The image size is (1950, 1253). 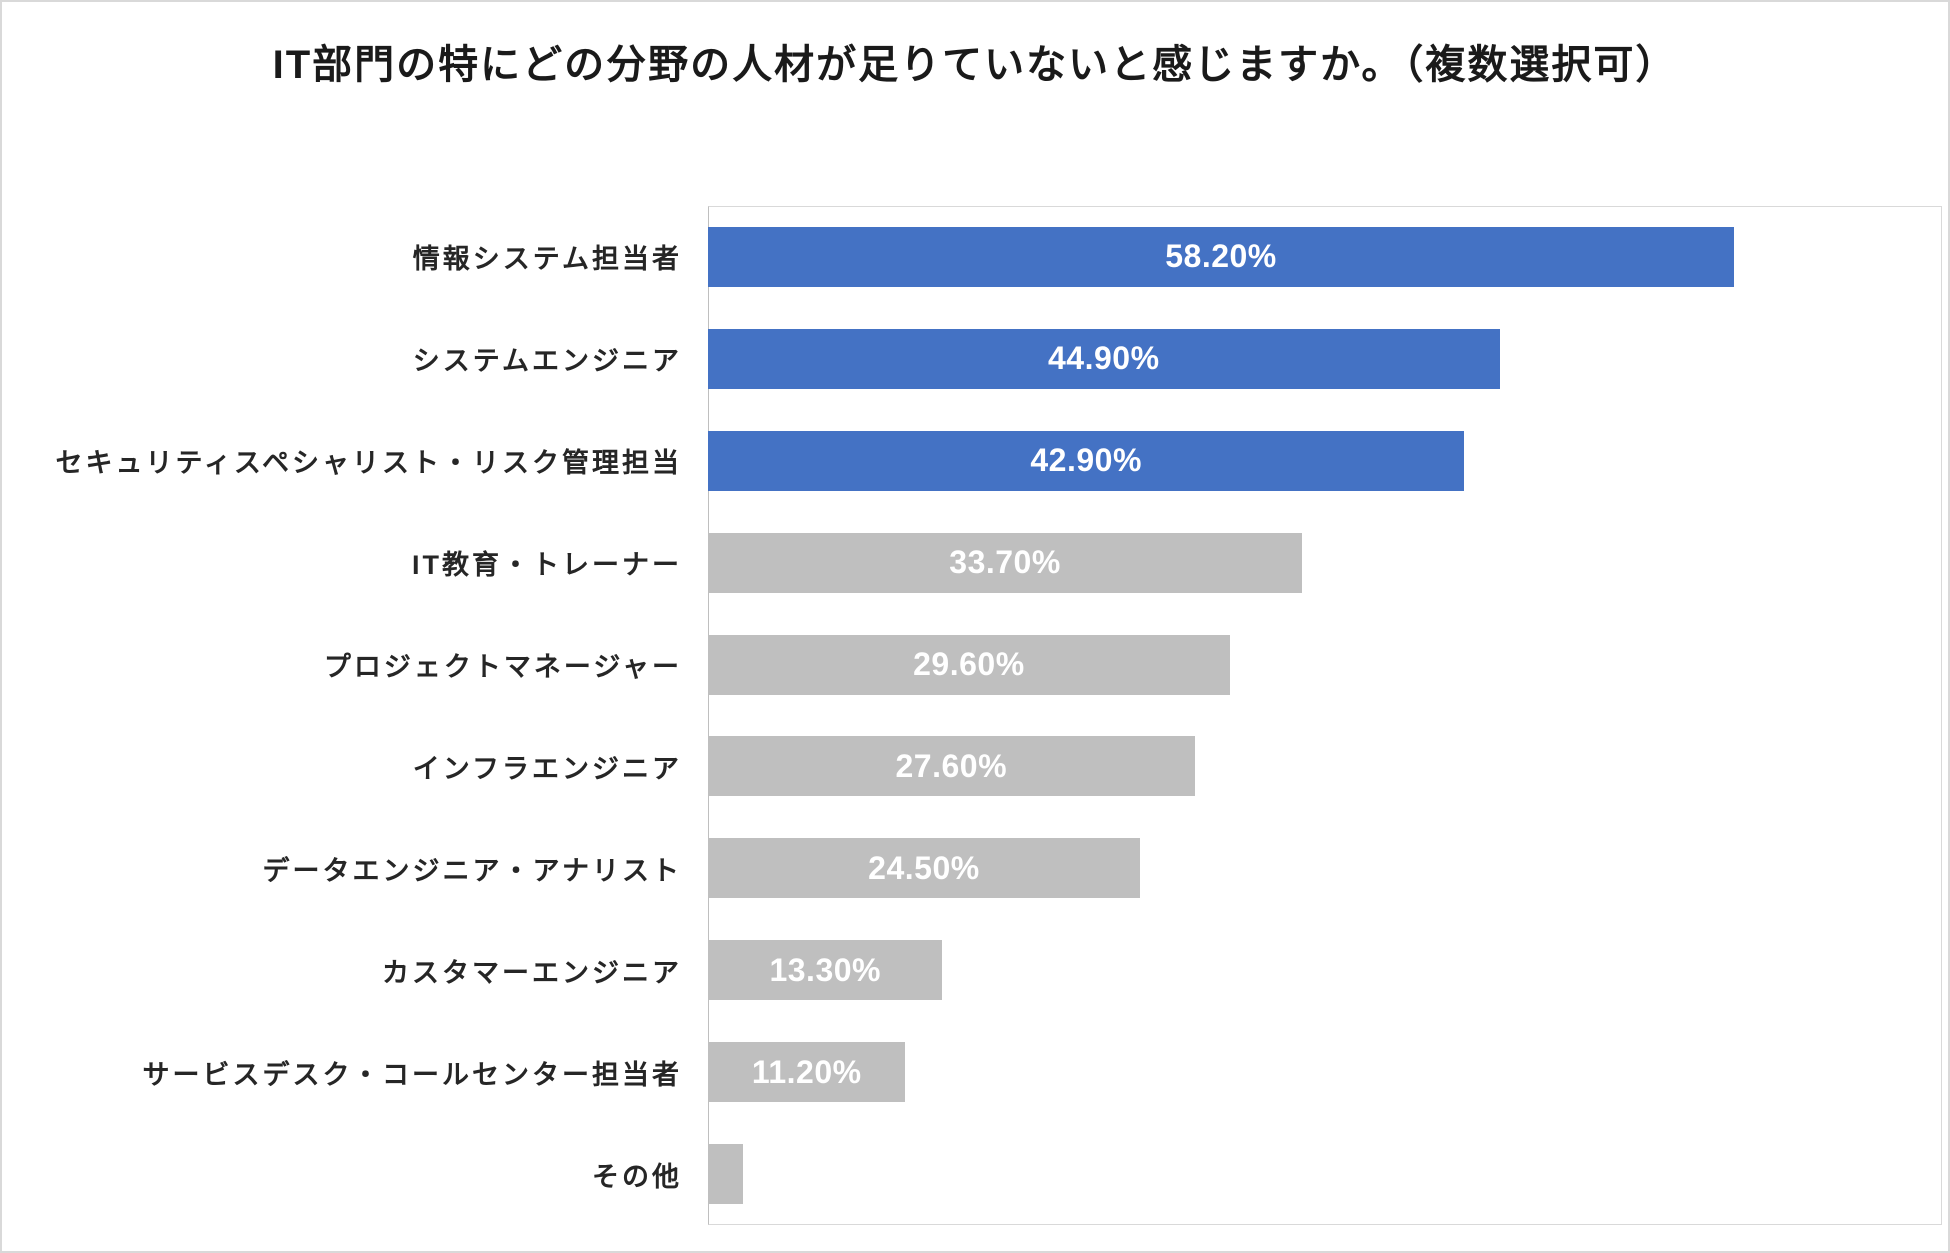 What do you see at coordinates (726, 1174) in the screenshot?
I see `bar` at bounding box center [726, 1174].